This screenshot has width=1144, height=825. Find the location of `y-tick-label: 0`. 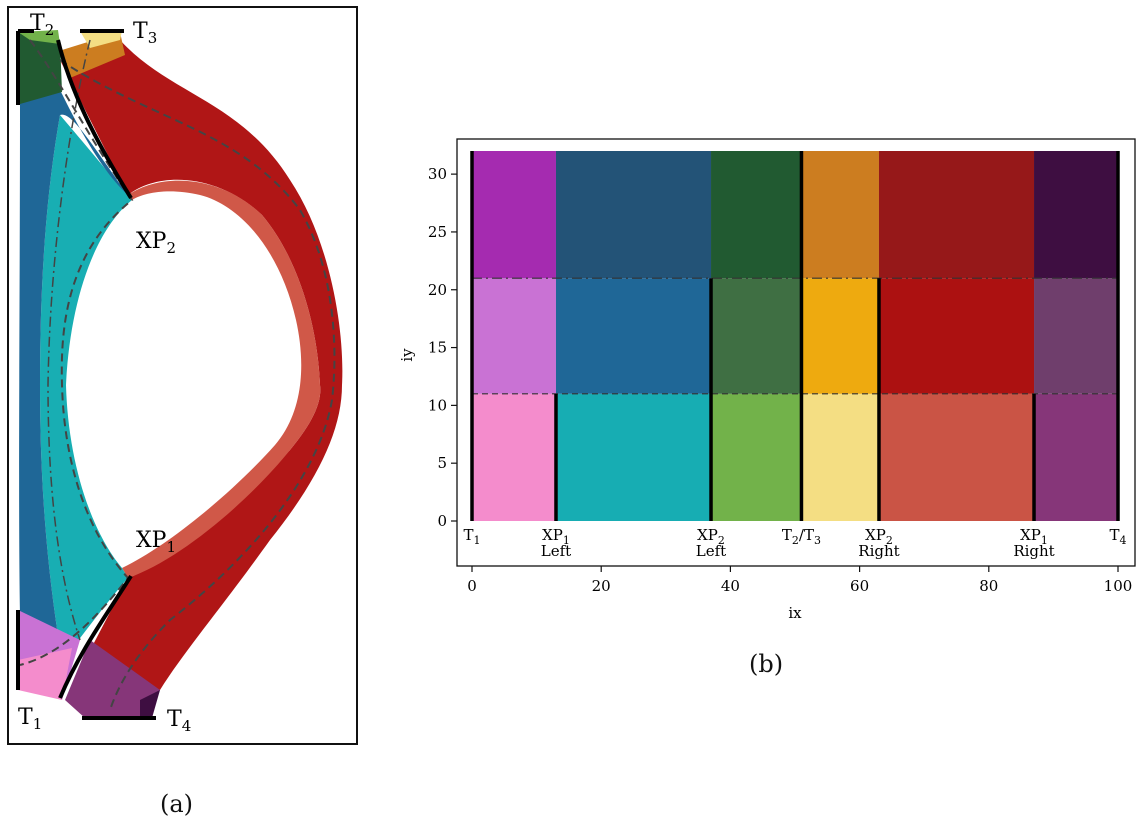

y-tick-label: 0 is located at coordinates (442, 521).